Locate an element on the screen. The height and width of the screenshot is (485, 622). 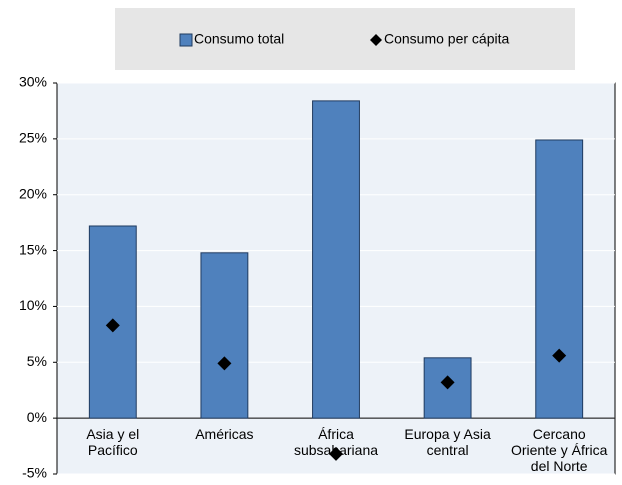
y-tick-label: -5% is located at coordinates (34, 473).